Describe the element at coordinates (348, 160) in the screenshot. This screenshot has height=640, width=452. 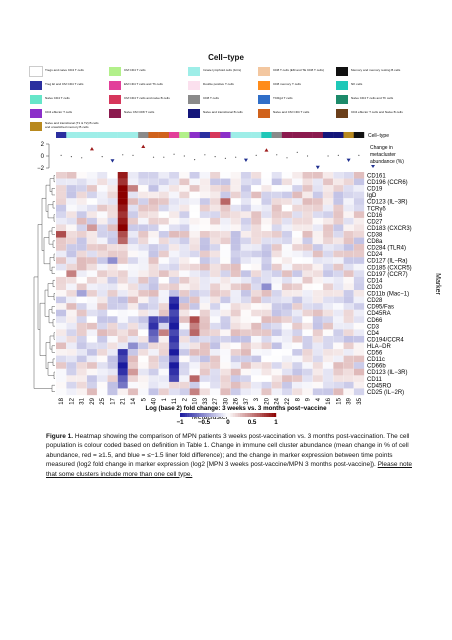
I see `decrease-marker` at that location.